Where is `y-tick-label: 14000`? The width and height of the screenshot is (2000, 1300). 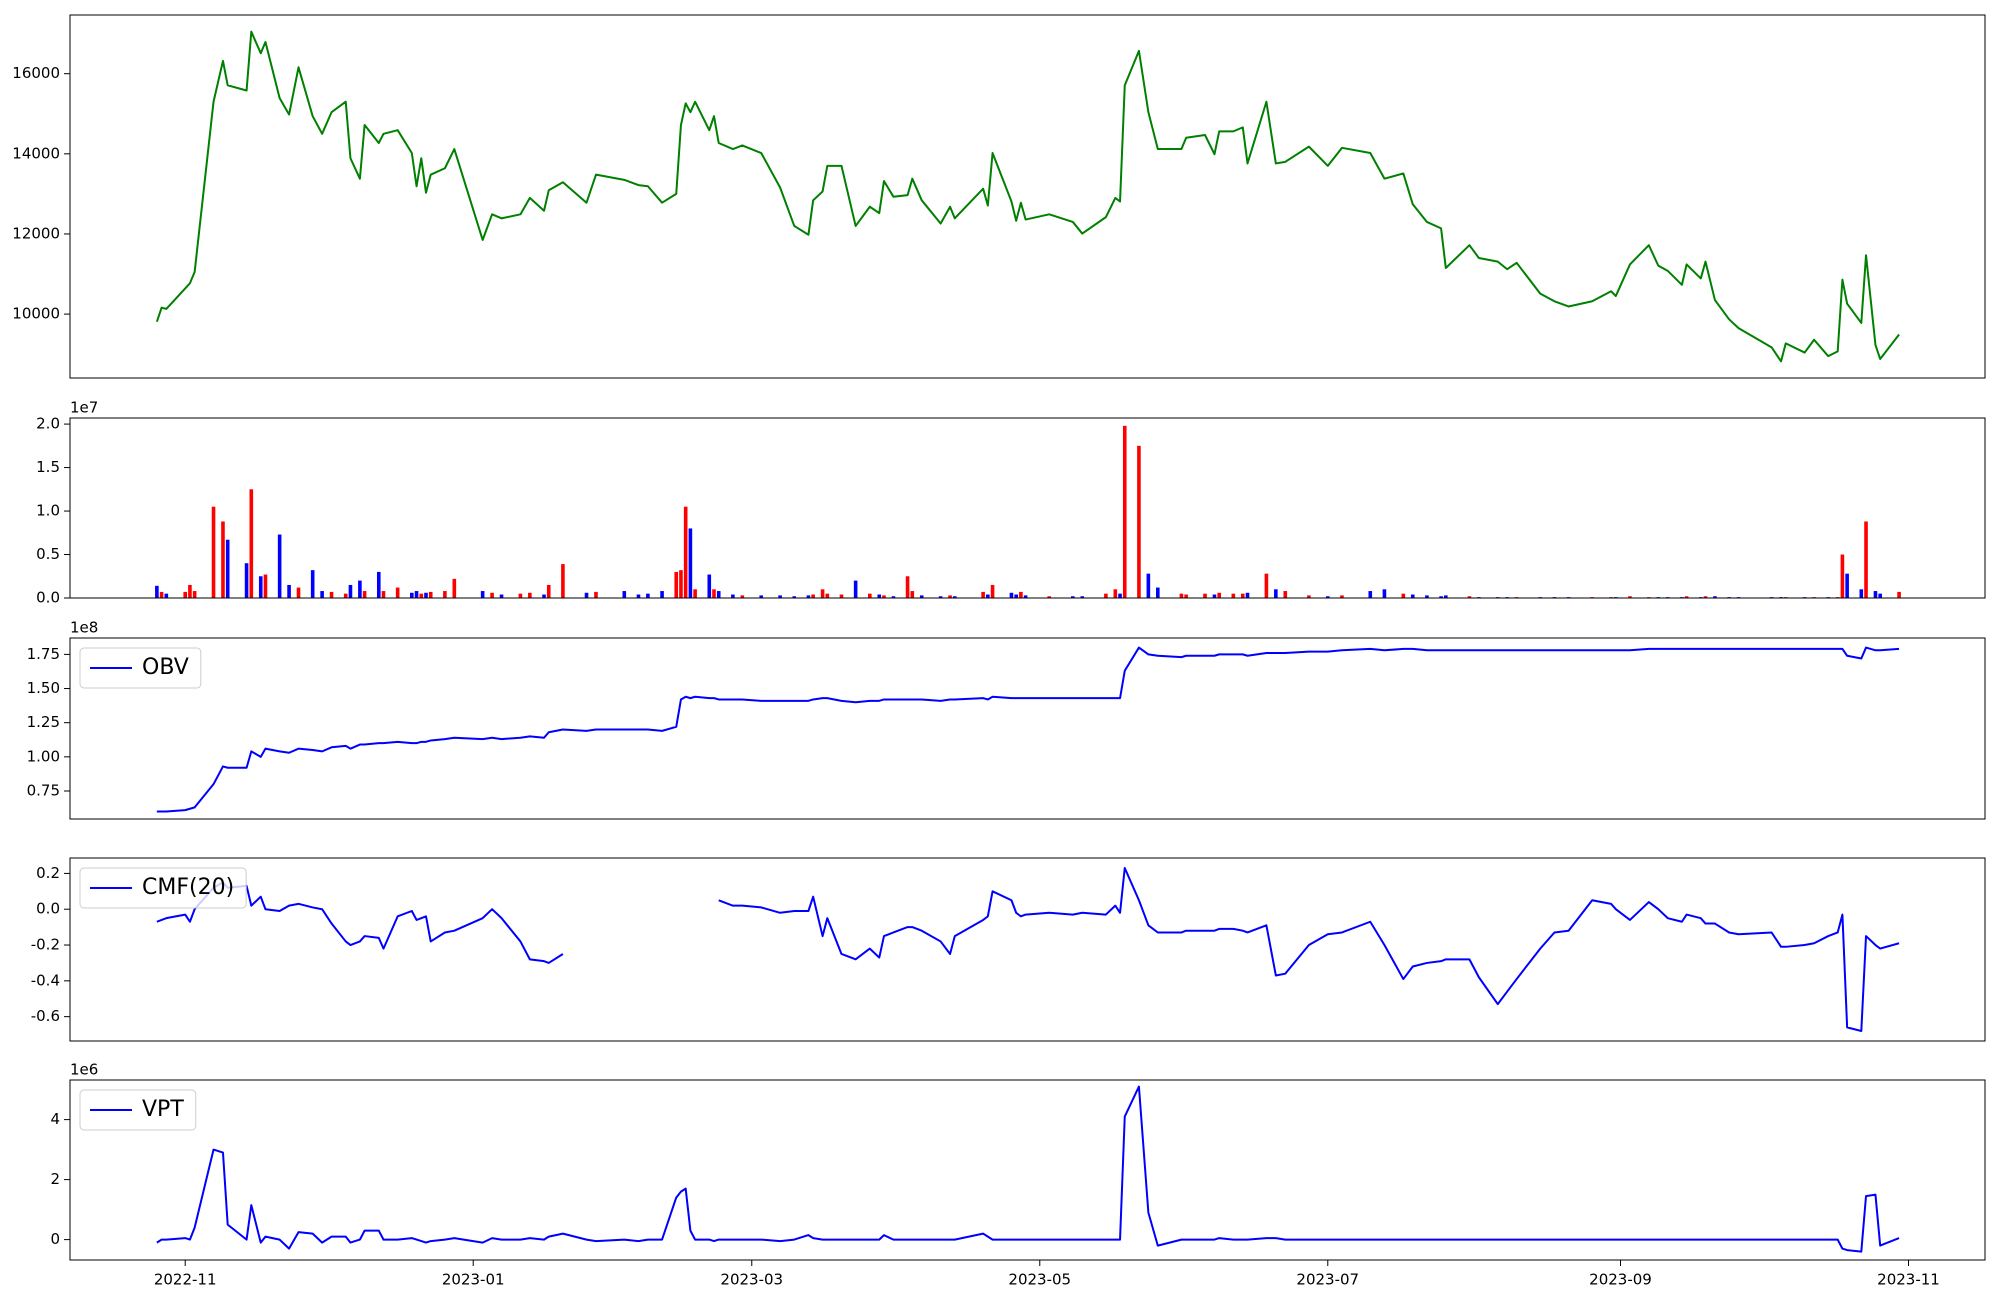
y-tick-label: 14000 is located at coordinates (36, 153).